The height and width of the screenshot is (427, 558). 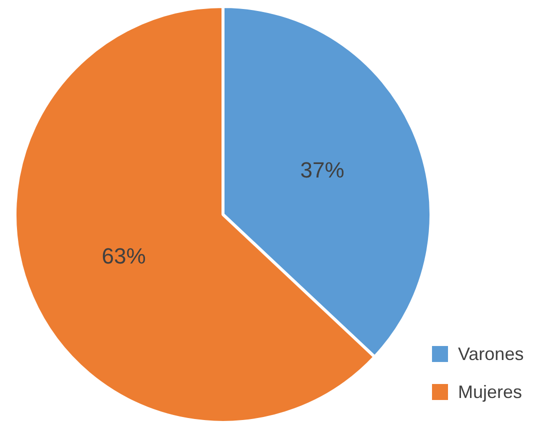 I want to click on legend-label: Varones, so click(x=491, y=354).